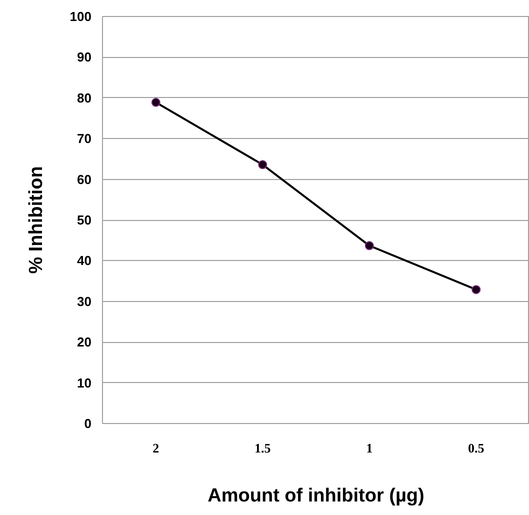 The width and height of the screenshot is (529, 515). I want to click on y-tick-label: 40, so click(84, 260).